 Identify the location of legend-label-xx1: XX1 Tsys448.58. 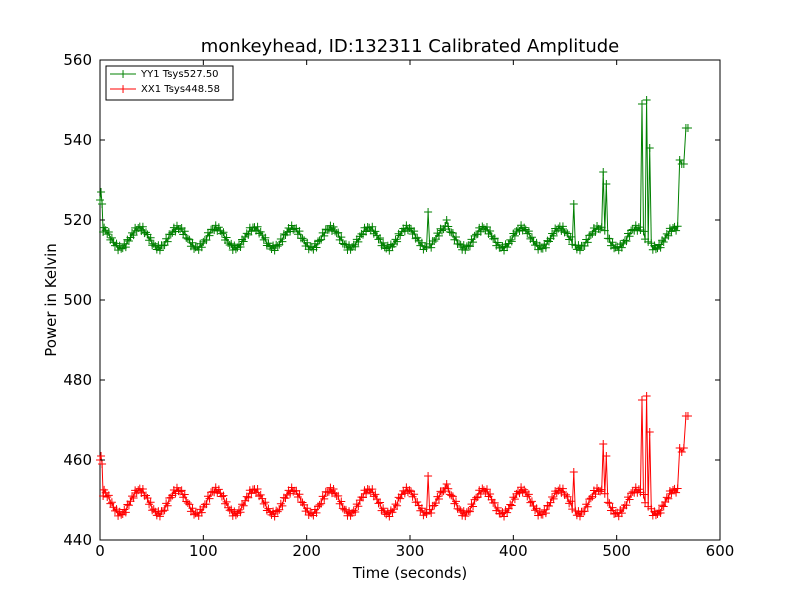
(180, 89).